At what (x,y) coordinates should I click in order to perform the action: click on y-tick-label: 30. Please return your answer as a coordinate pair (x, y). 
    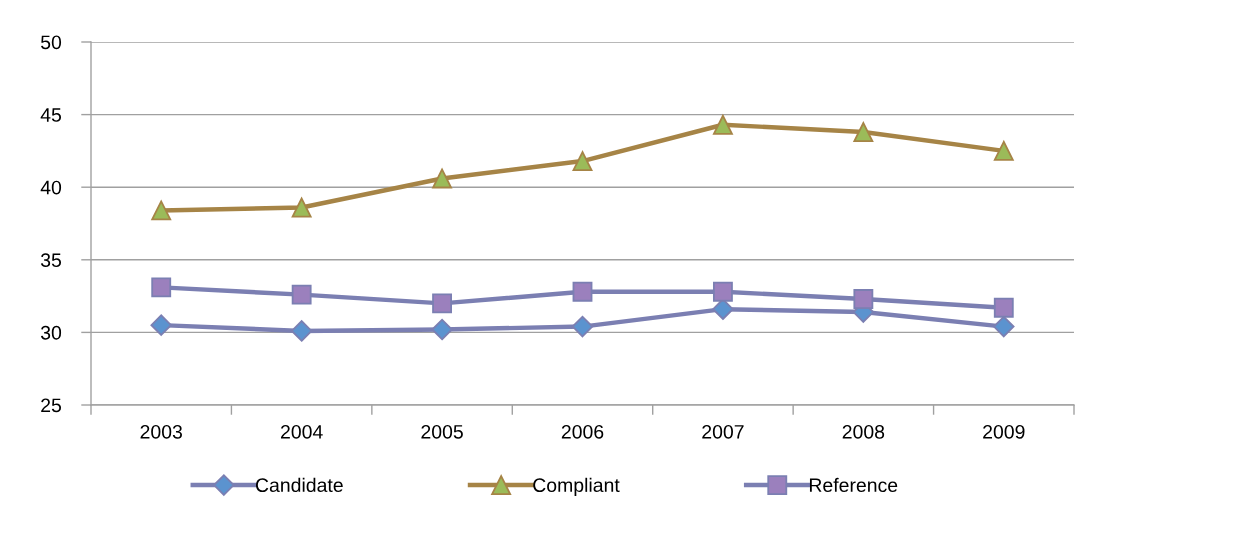
    Looking at the image, I should click on (51, 332).